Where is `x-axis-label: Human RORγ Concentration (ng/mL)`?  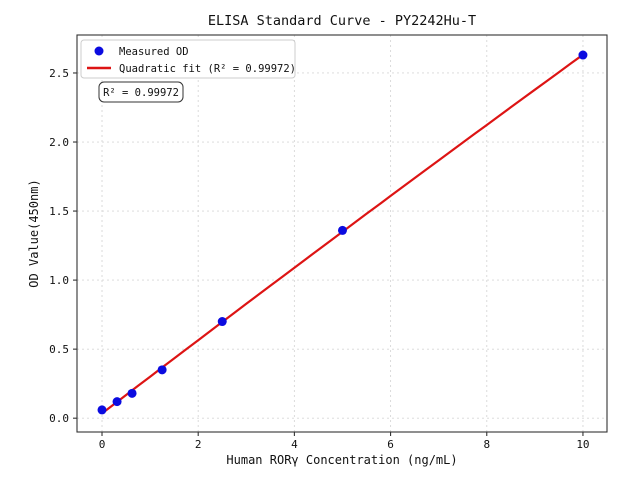 x-axis-label: Human RORγ Concentration (ng/mL) is located at coordinates (341, 460).